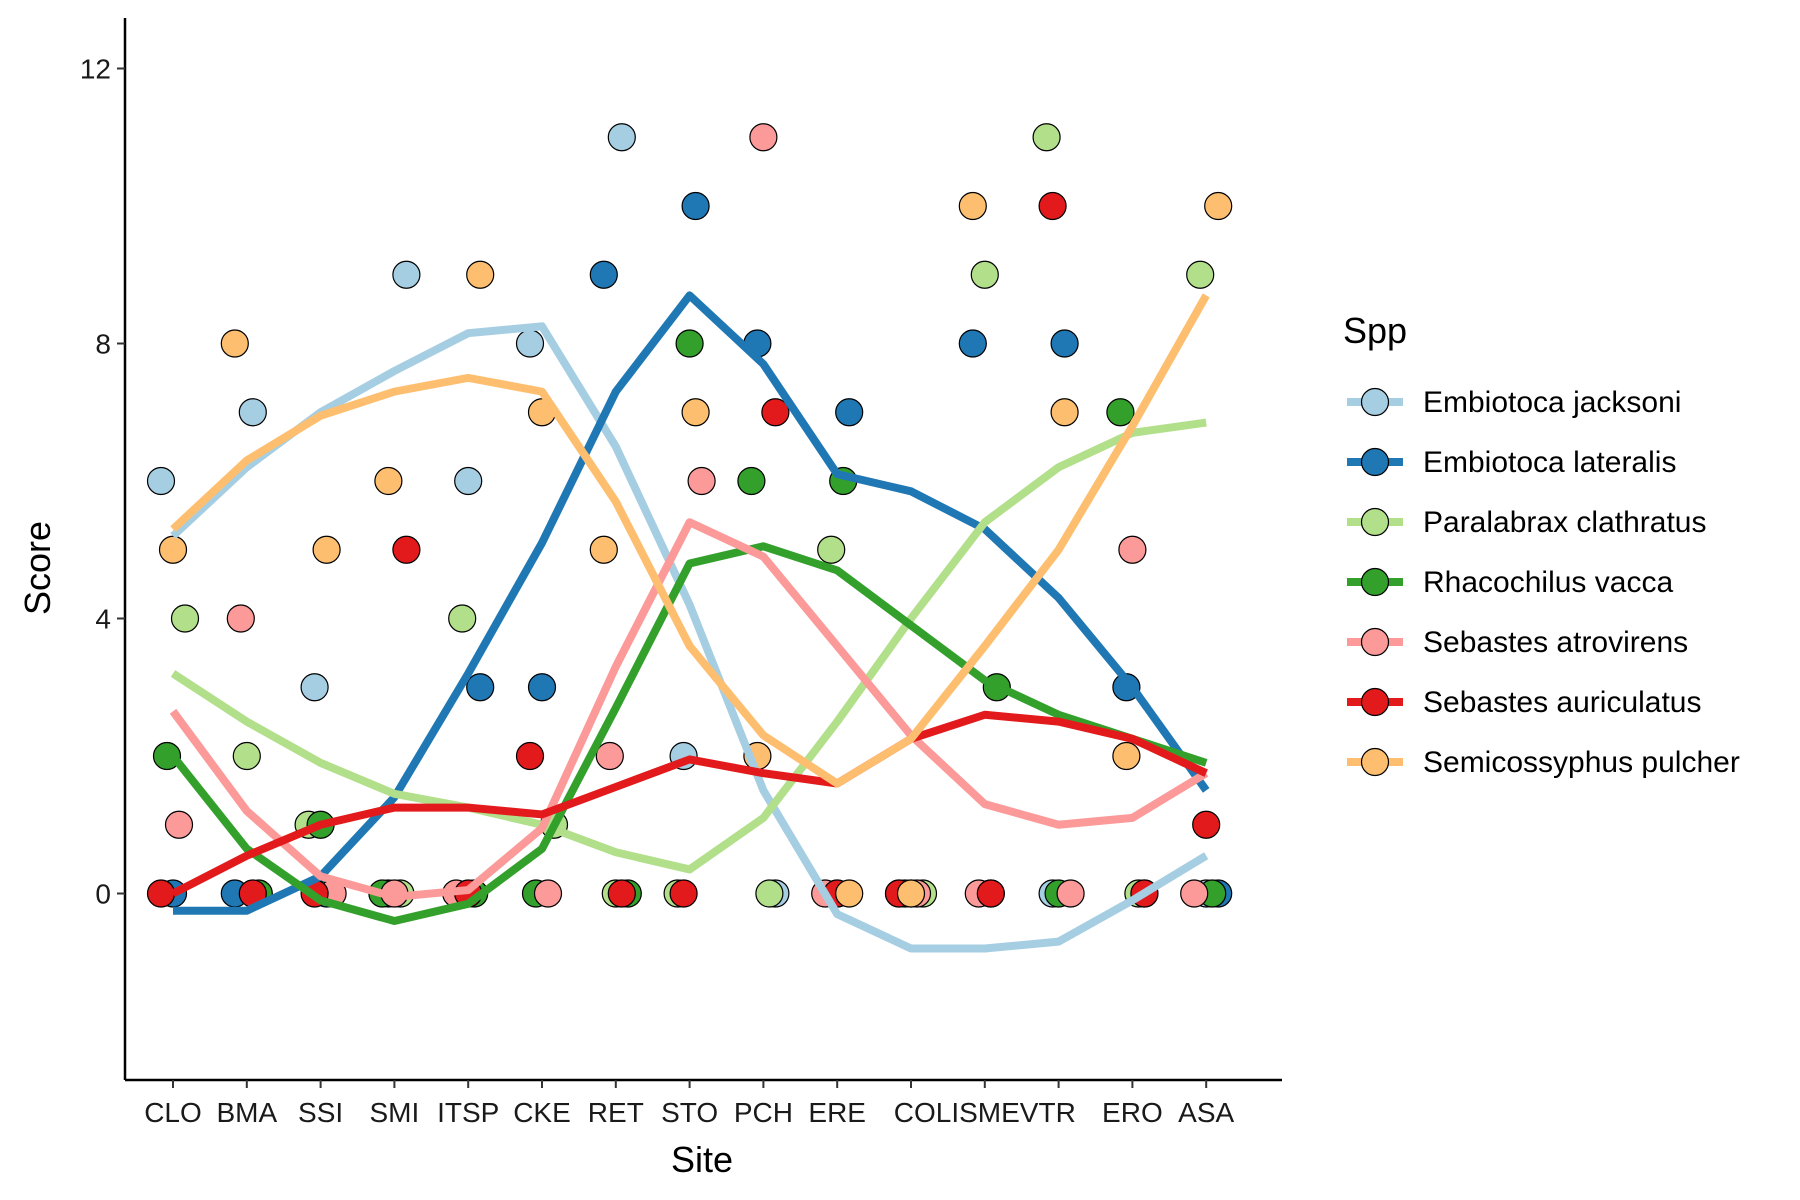  I want to click on x-tick-label: BMA, so click(246, 1112).